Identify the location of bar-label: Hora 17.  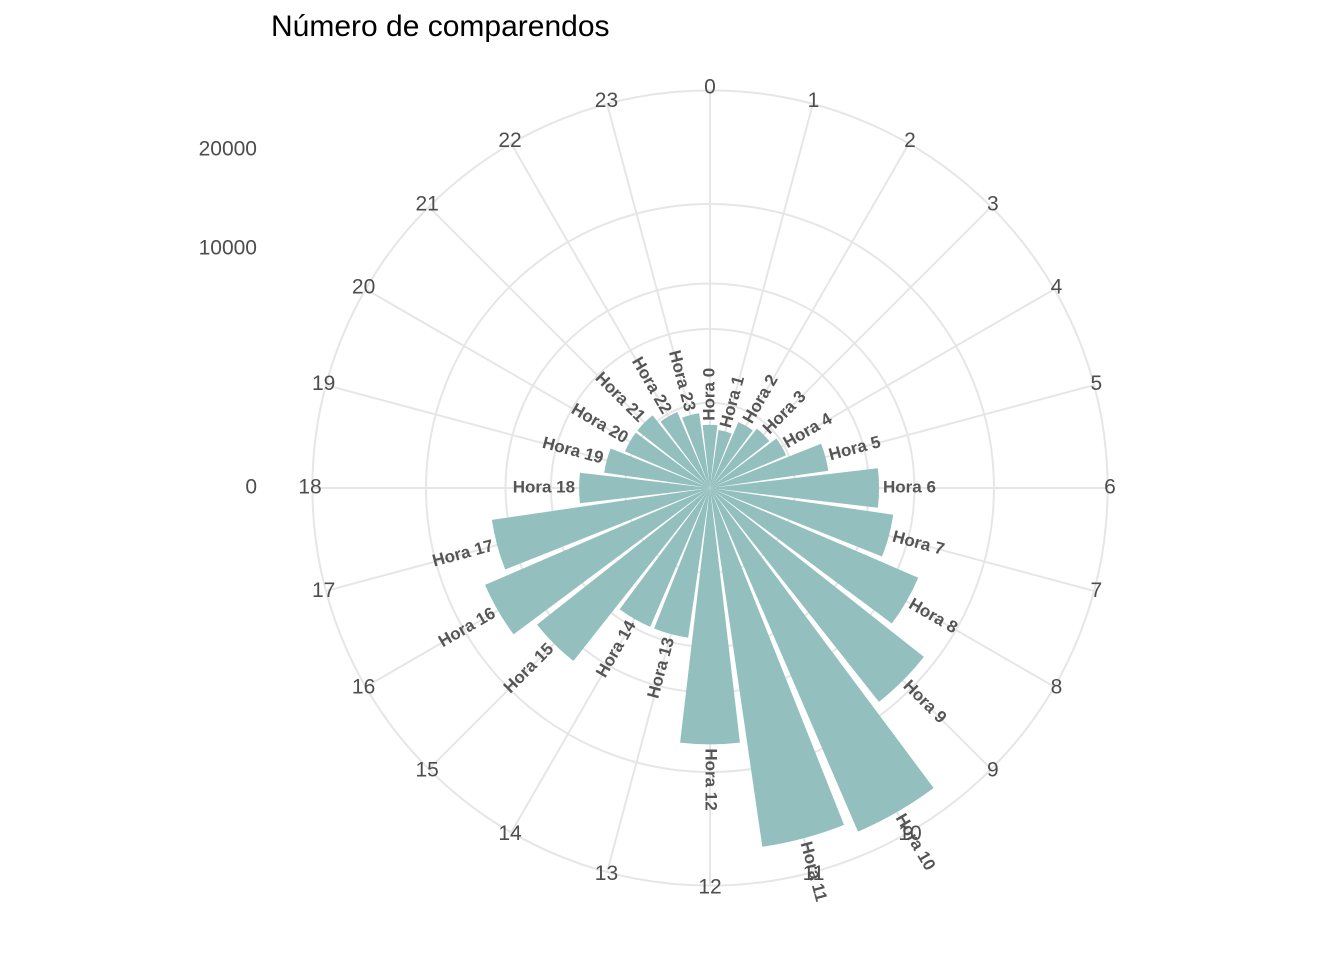
(462, 553).